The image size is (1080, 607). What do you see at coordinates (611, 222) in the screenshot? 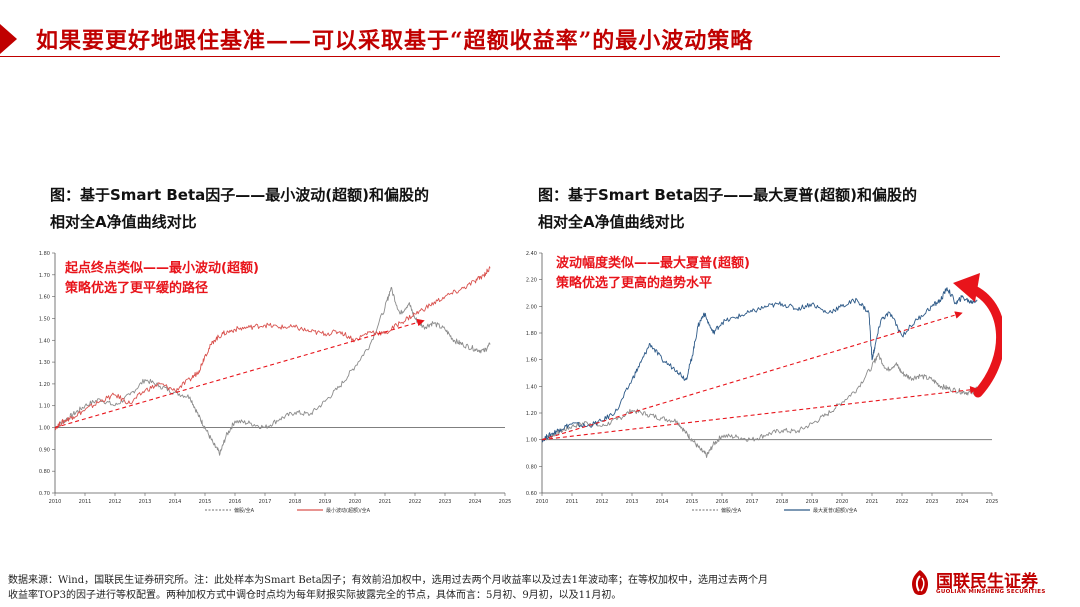
I see `right-chart-title-line2: 相对全A净值曲线对比` at bounding box center [611, 222].